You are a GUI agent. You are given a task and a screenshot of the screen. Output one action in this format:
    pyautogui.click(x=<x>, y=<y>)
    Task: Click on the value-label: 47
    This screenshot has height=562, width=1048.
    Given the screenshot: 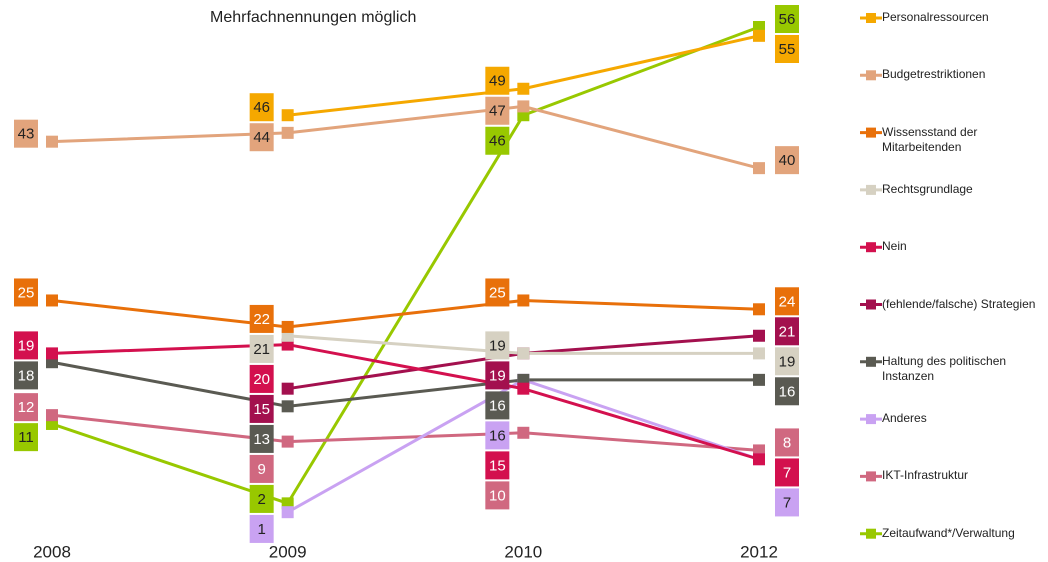 What is the action you would take?
    pyautogui.click(x=497, y=111)
    